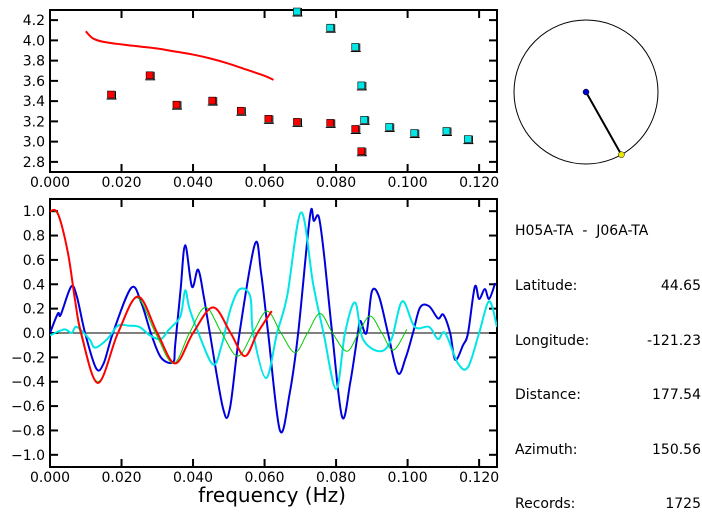  Describe the element at coordinates (28, 383) in the screenshot. I see `y-tick-label: −0.4` at that location.